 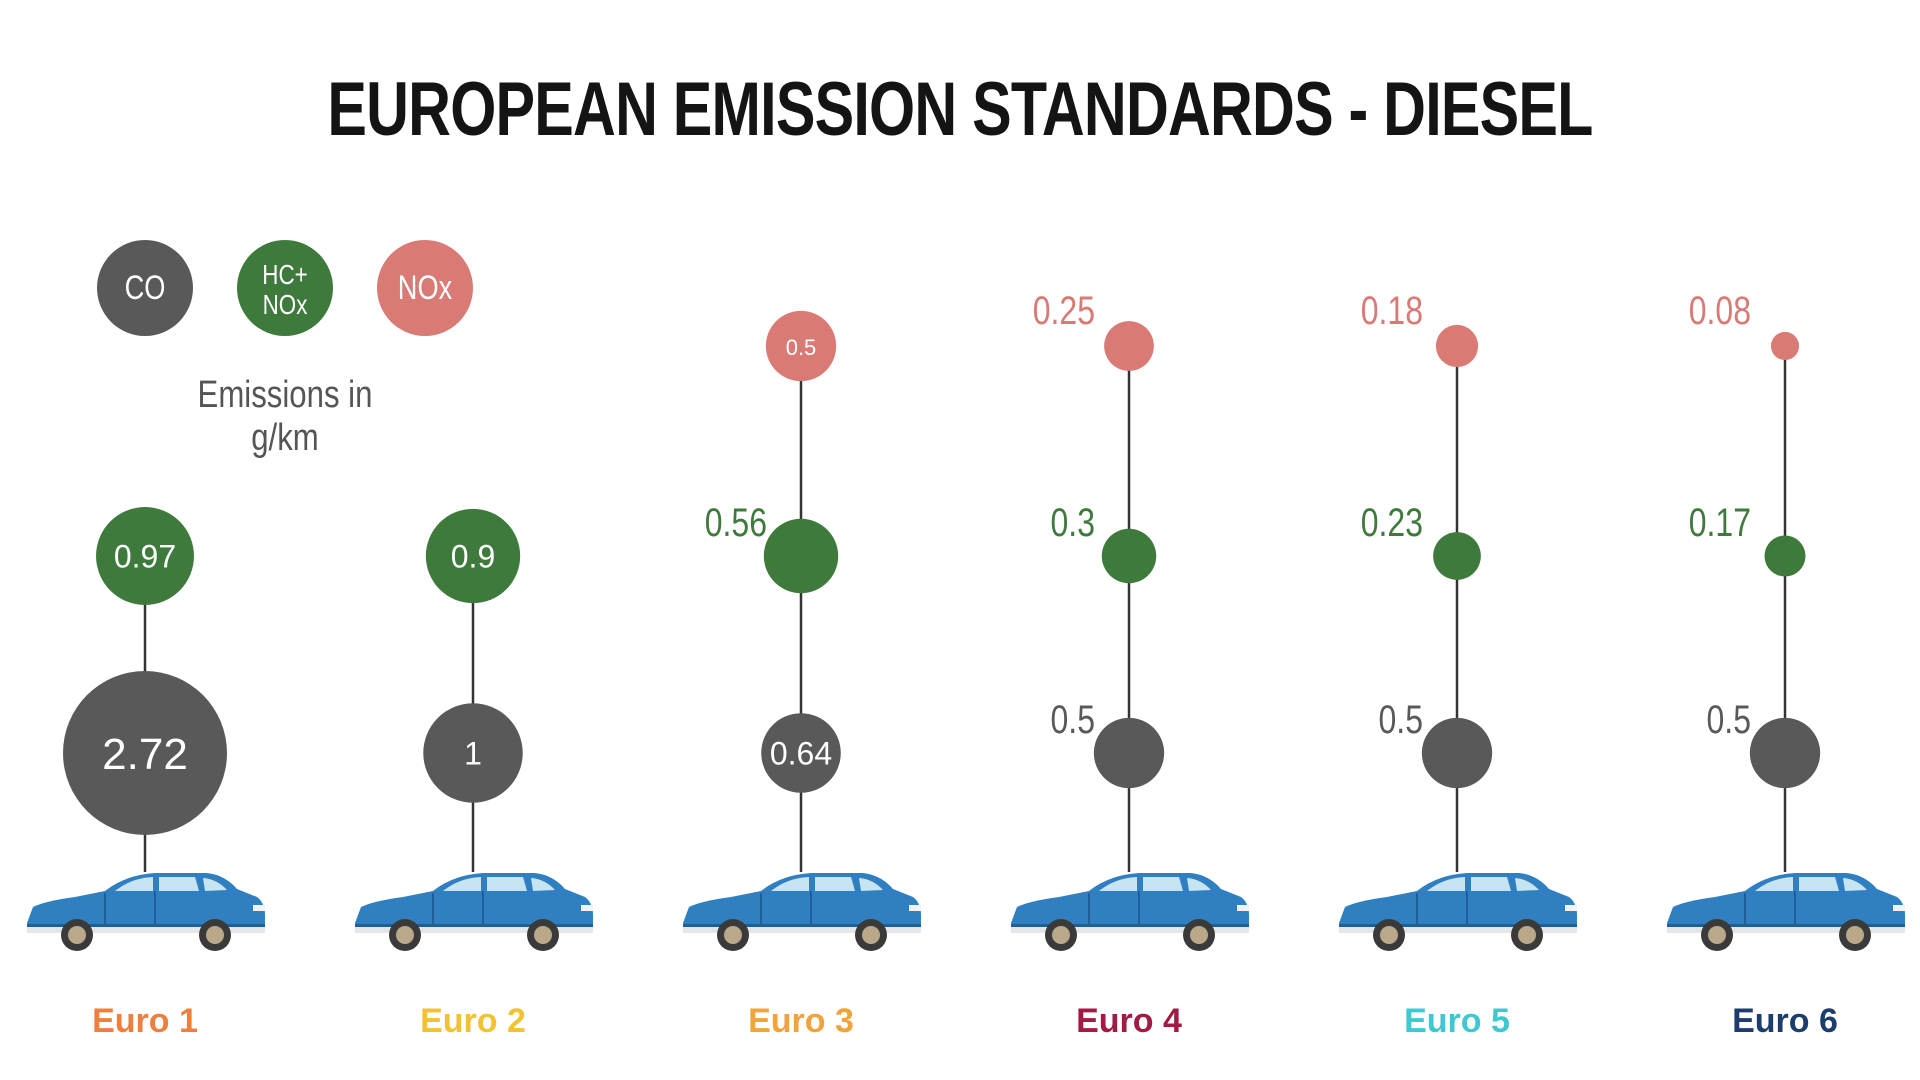 I want to click on category-label: Euro 1, so click(x=145, y=1021).